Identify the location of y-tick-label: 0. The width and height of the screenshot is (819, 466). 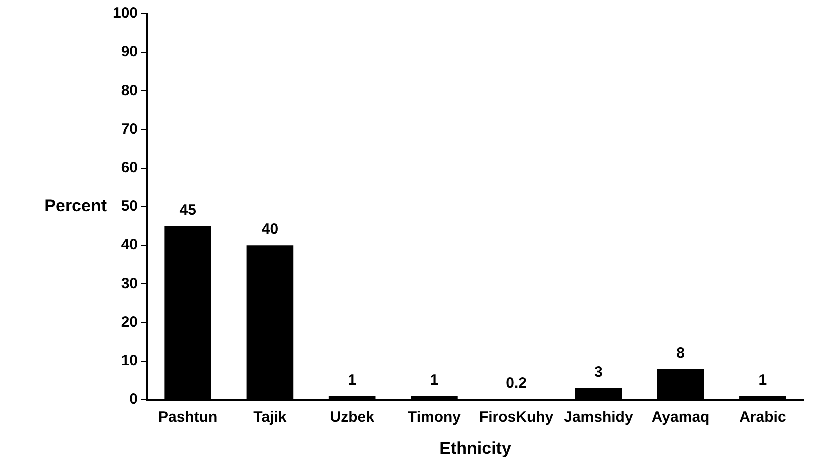
(134, 399).